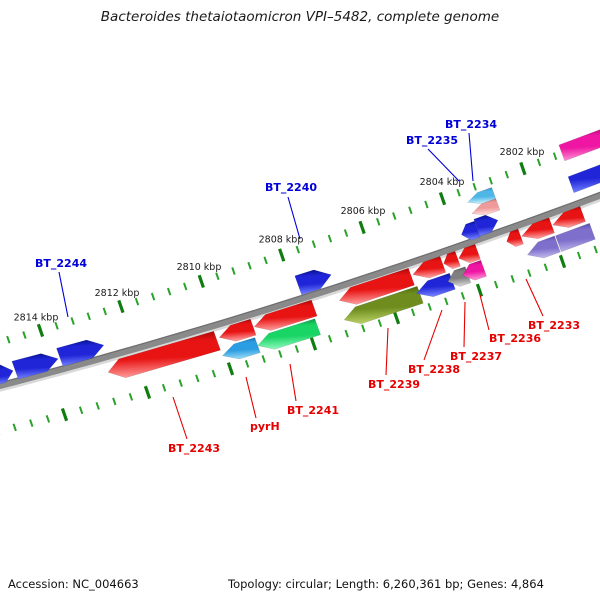 Image resolution: width=600 pixels, height=600 pixels. What do you see at coordinates (73, 584) in the screenshot?
I see `accession-label: Accession: NC_004663` at bounding box center [73, 584].